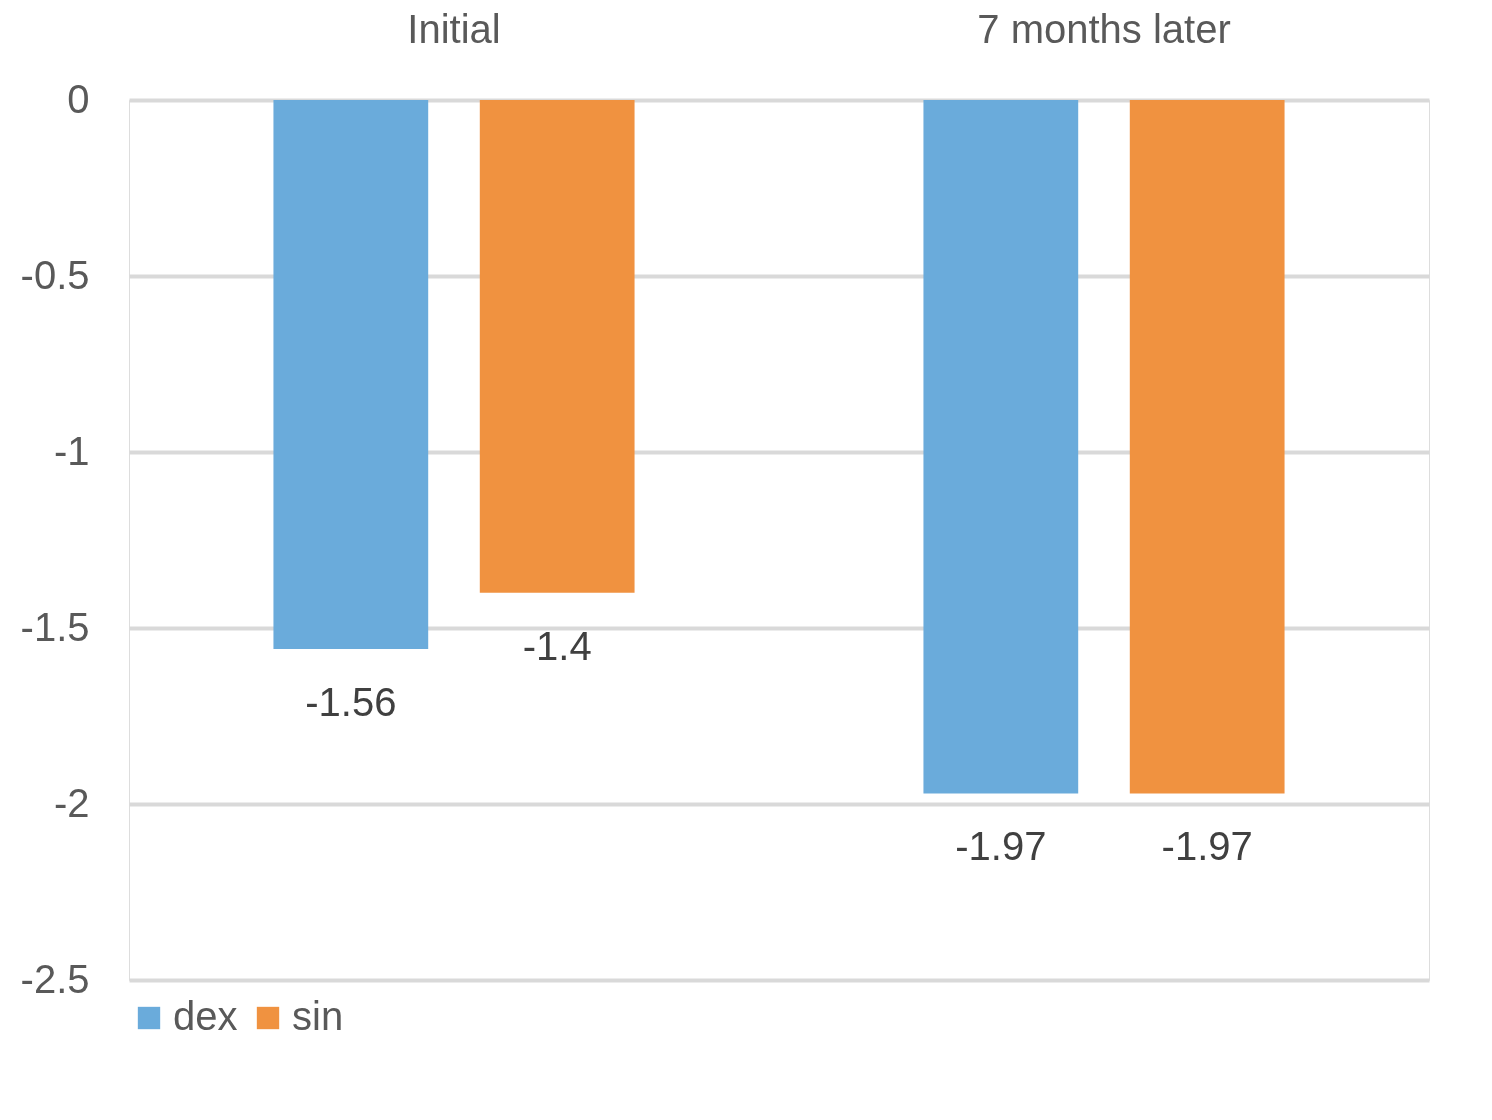 The width and height of the screenshot is (1492, 1120). I want to click on y-tick-label: -2.5, so click(55, 978).